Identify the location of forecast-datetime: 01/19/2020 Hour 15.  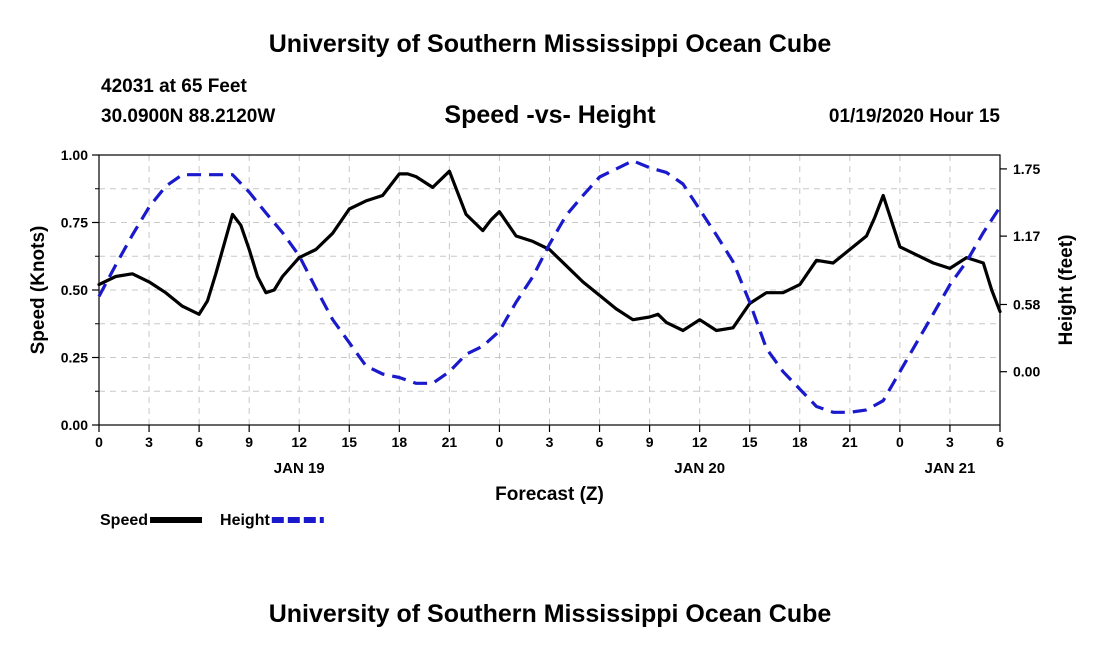
(914, 116).